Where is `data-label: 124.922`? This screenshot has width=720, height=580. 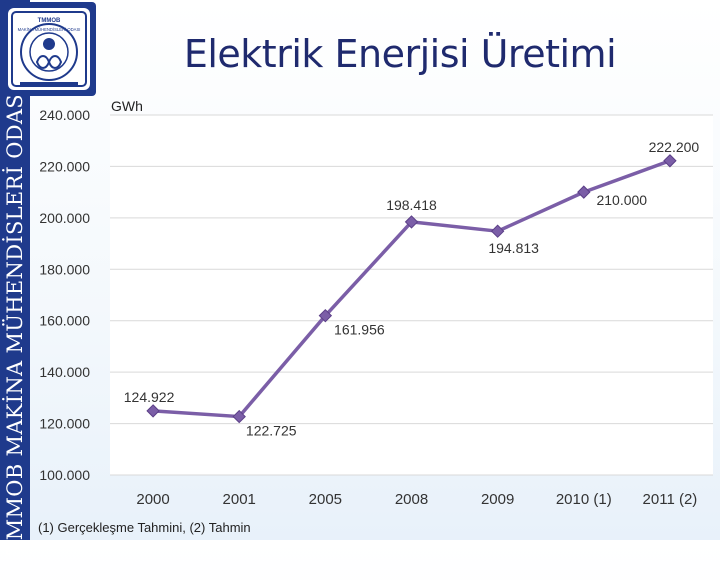
data-label: 124.922 is located at coordinates (149, 397).